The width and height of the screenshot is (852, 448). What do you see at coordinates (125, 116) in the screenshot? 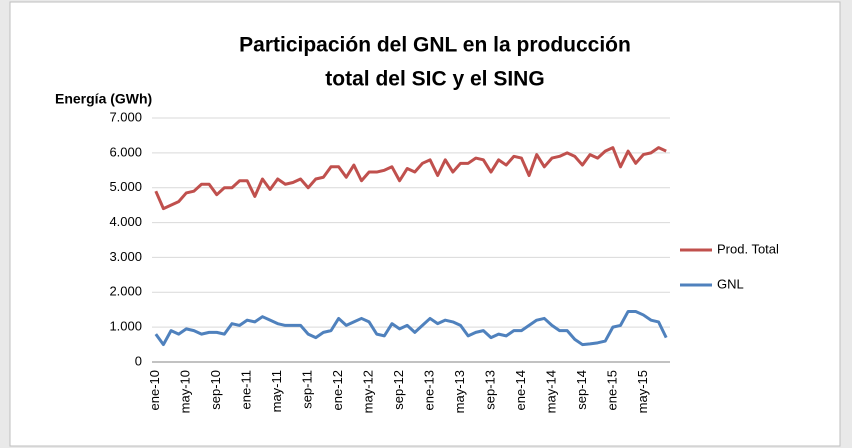
I see `y-tick-label: 7.000` at bounding box center [125, 116].